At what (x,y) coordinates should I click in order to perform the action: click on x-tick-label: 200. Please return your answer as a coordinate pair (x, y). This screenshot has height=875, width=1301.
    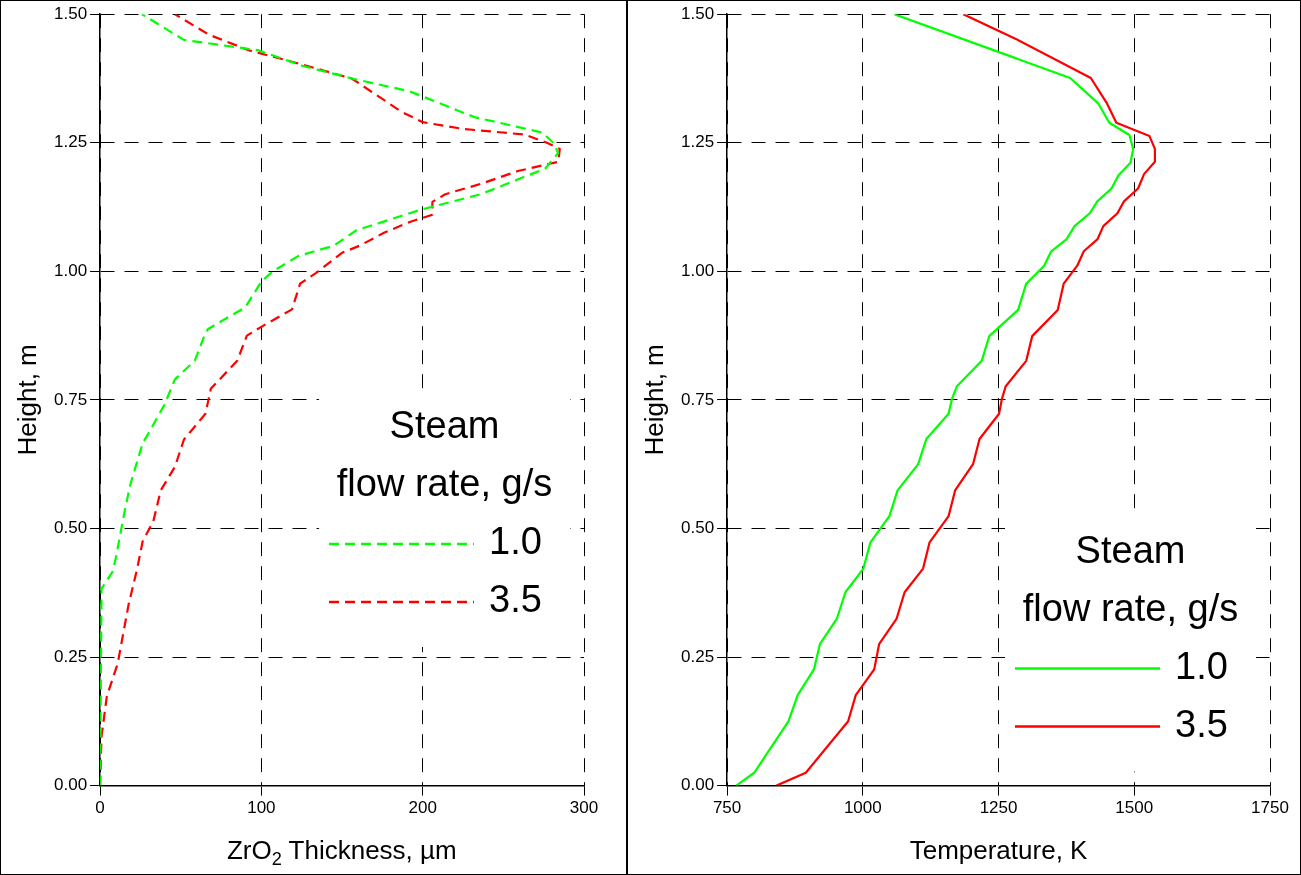
    Looking at the image, I should click on (422, 808).